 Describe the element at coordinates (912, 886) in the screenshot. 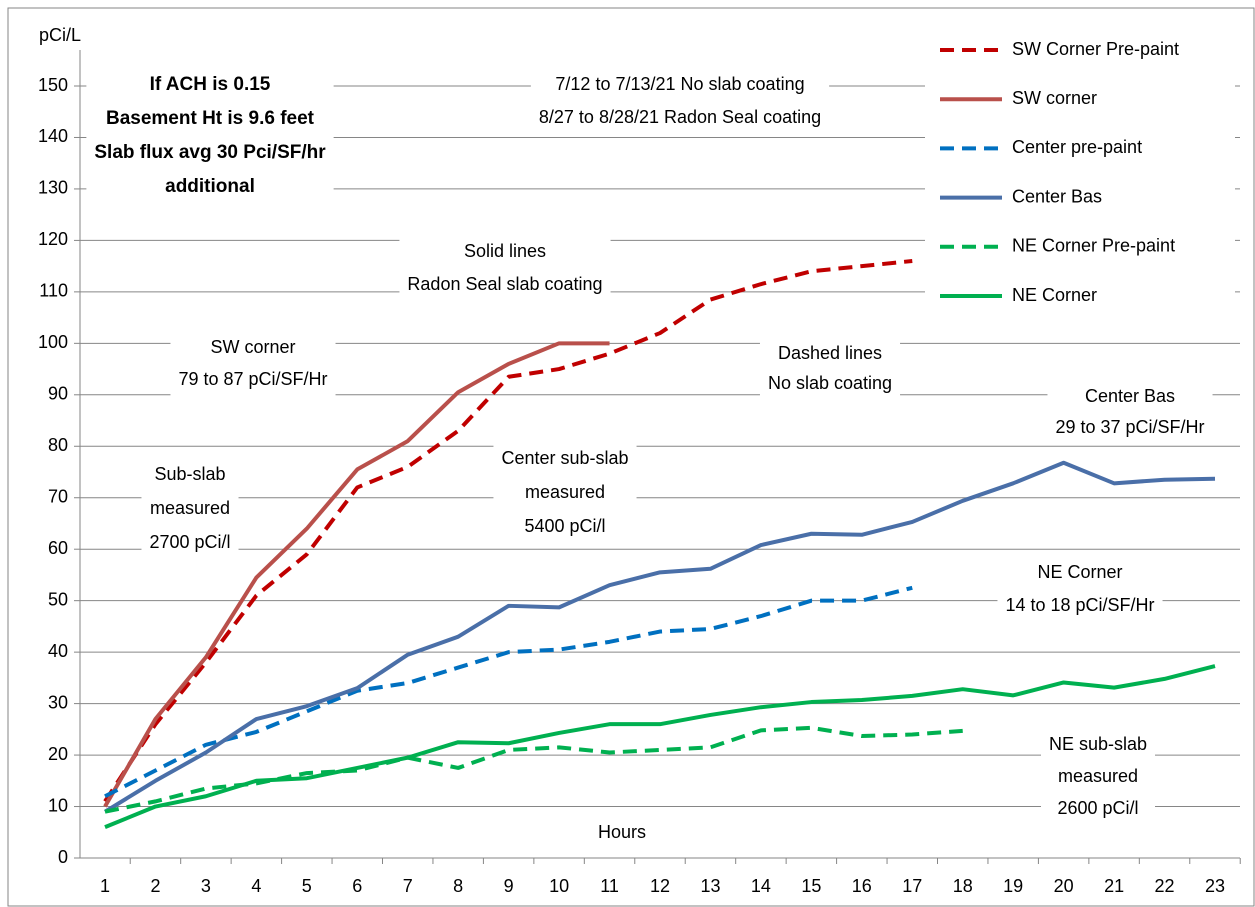

I see `x-tick-label: 17` at that location.